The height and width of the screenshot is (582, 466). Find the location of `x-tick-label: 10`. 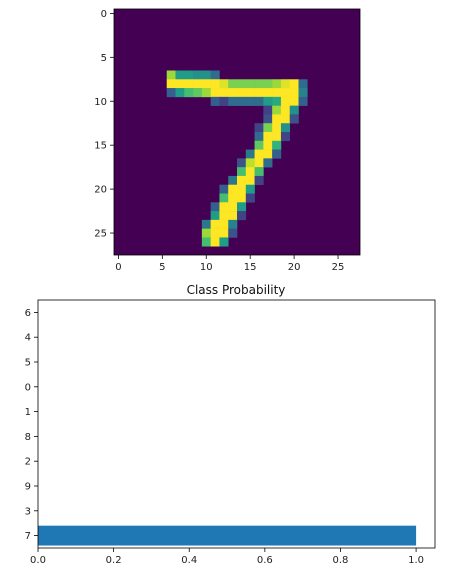

x-tick-label: 10 is located at coordinates (206, 267).